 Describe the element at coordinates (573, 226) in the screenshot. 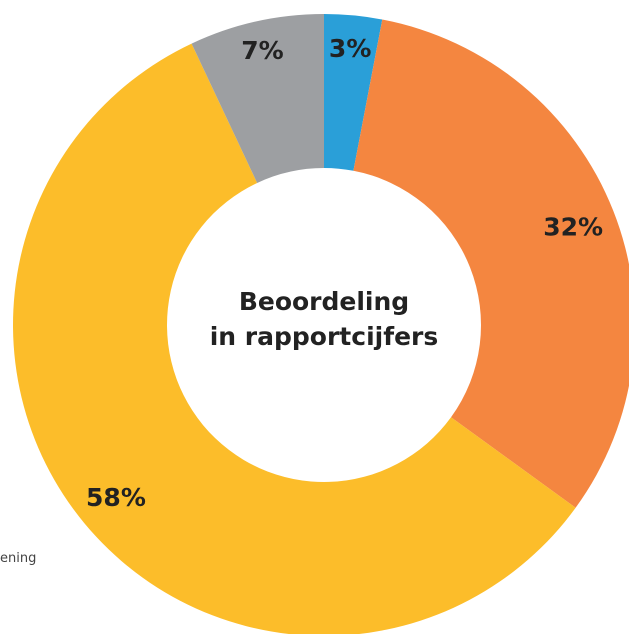

I see `slice-label-1: 32%` at that location.